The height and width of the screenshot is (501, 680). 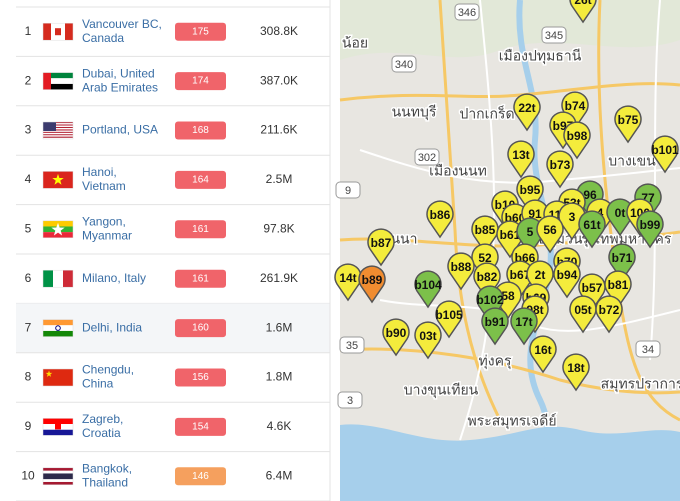 I want to click on city-name: Hanoi,, so click(x=99, y=172).